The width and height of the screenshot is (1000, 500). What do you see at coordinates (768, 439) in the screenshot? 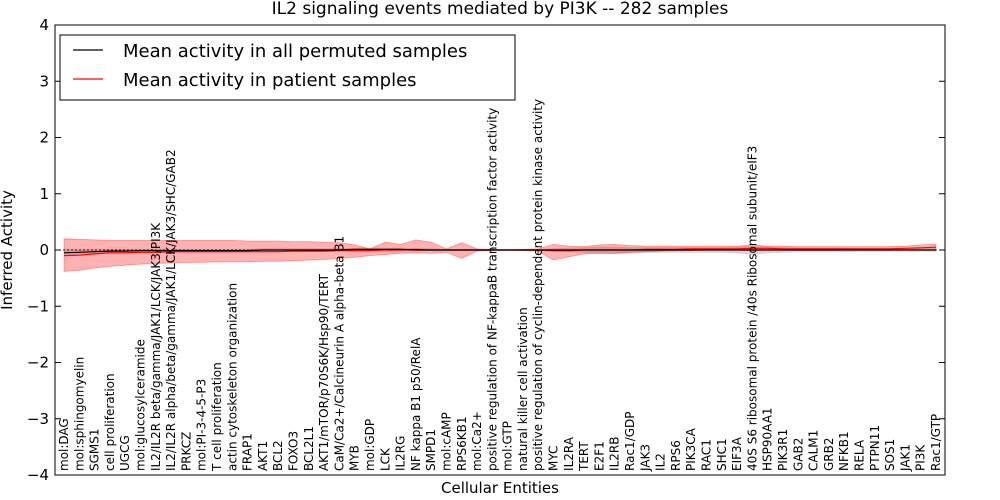
I see `category-label: HSP90AA1` at bounding box center [768, 439].